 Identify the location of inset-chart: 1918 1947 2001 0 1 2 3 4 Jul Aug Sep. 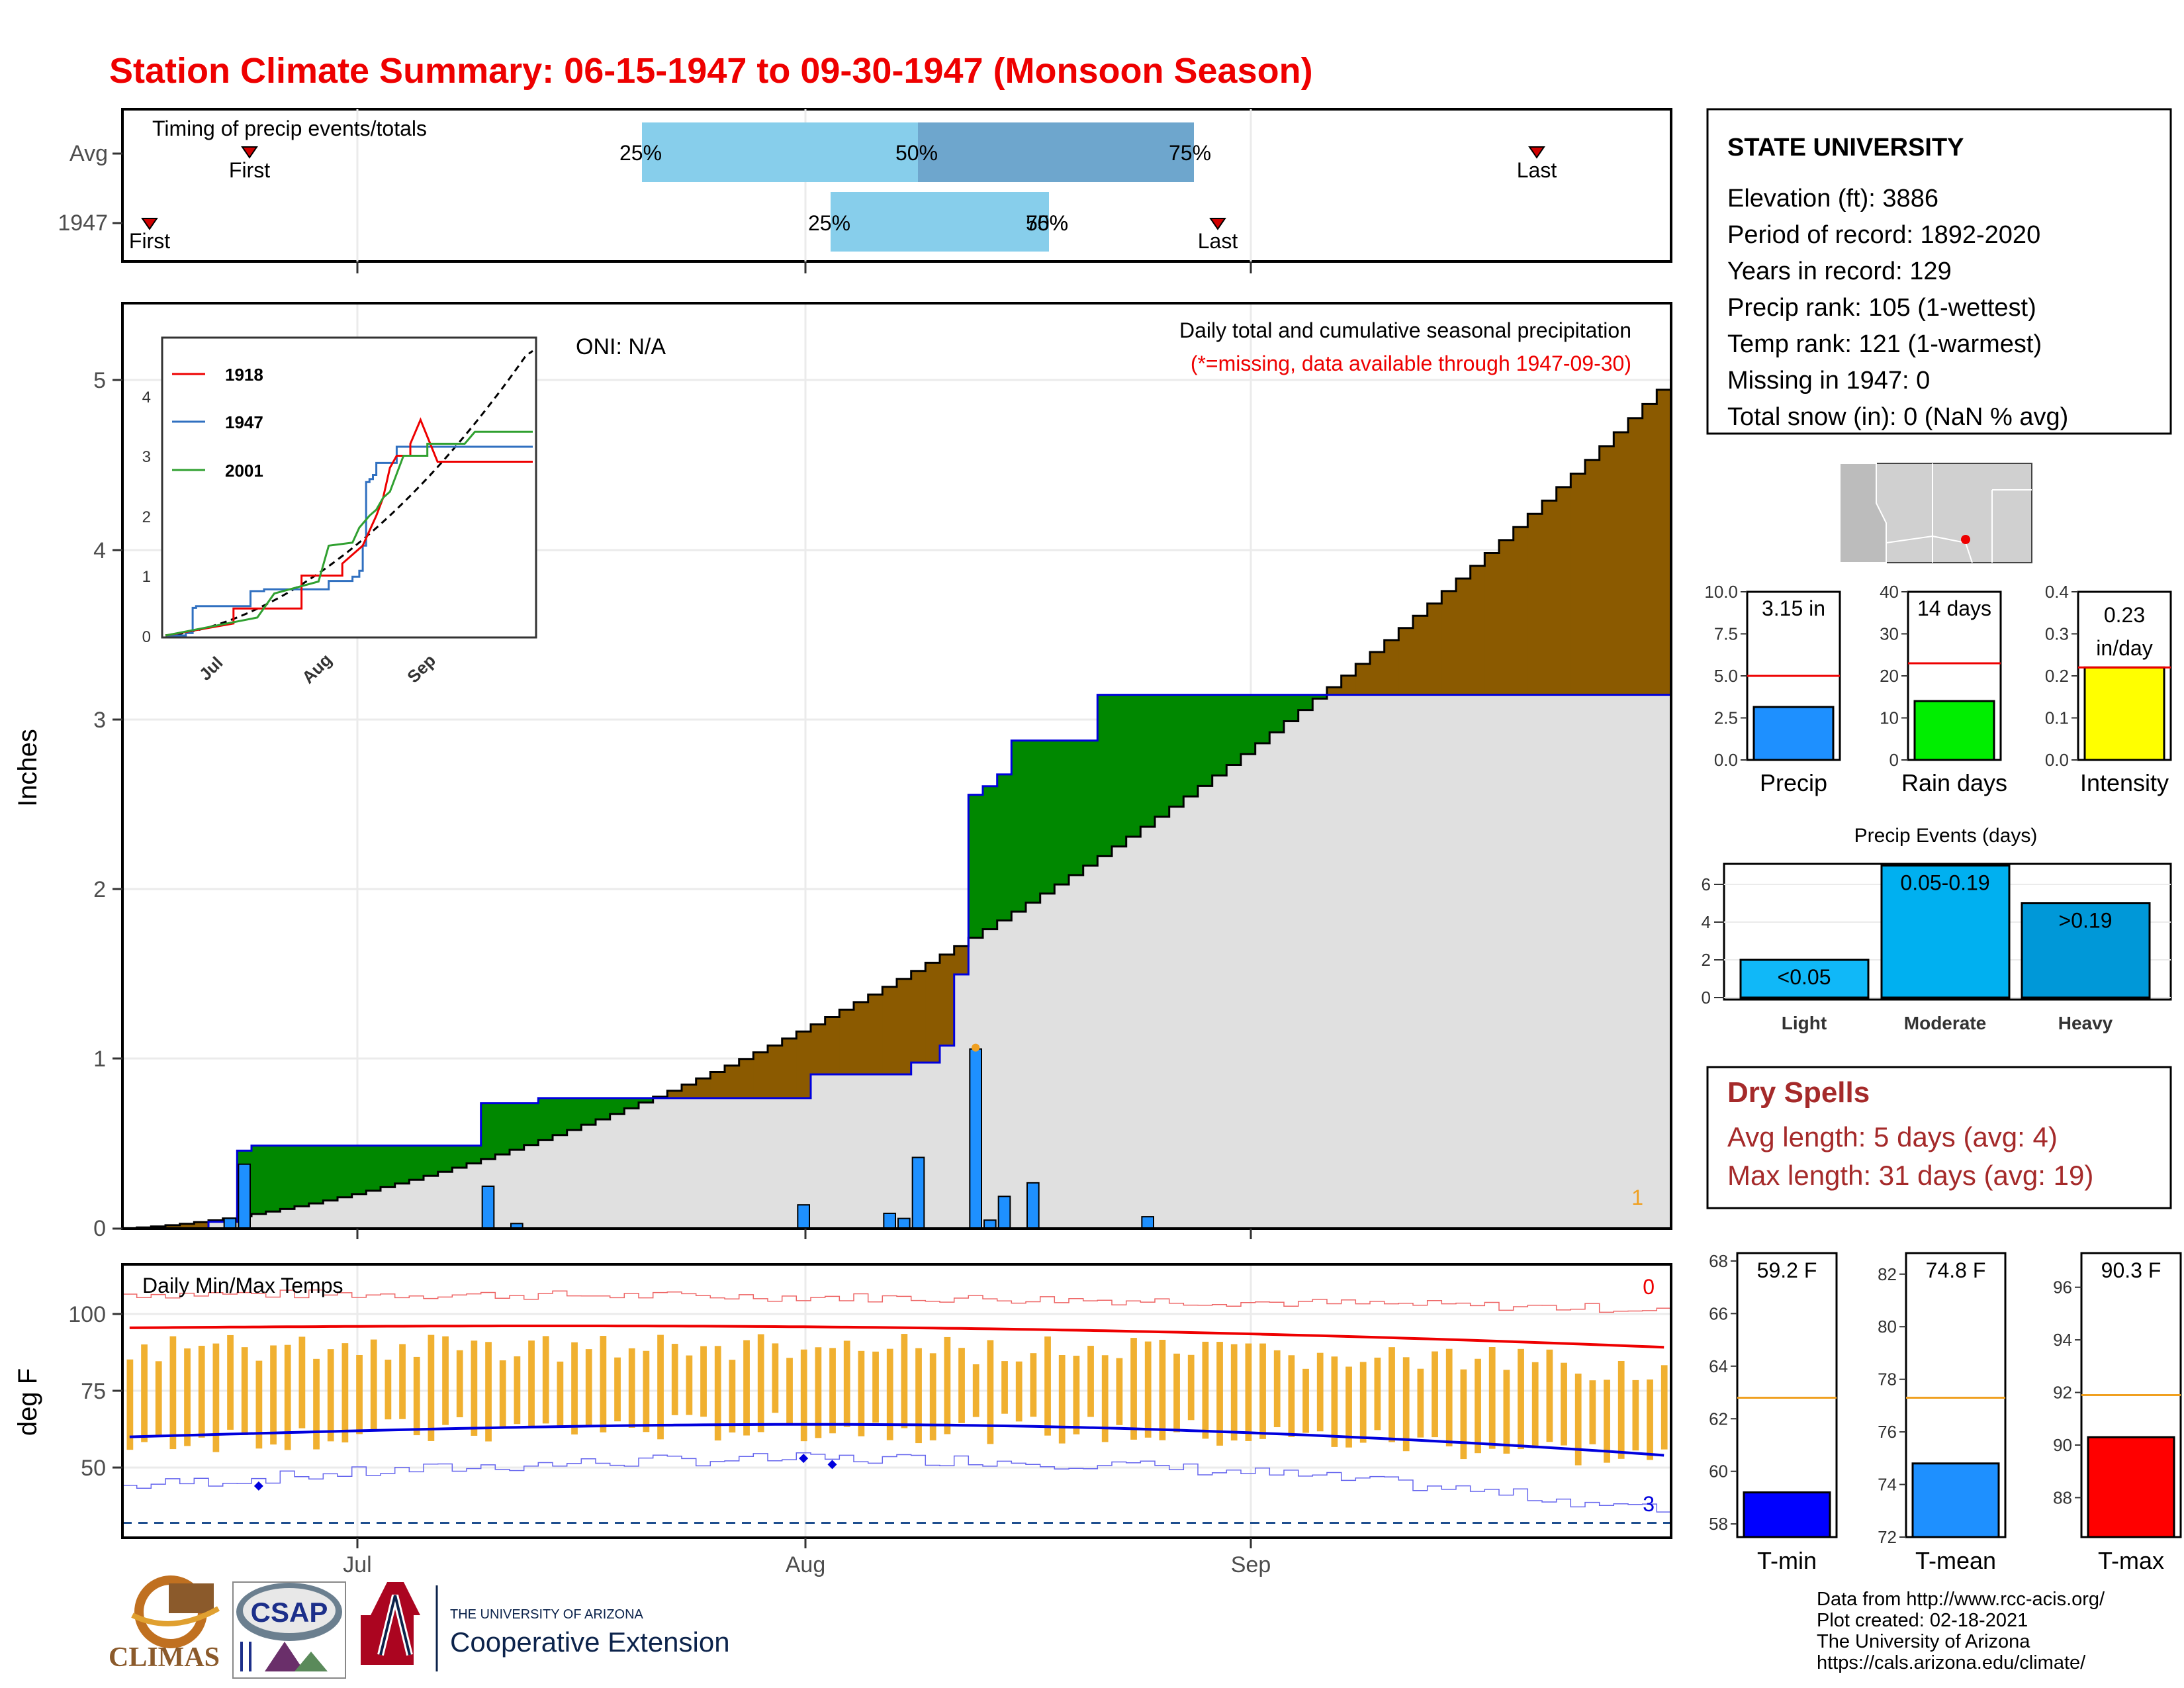
(339, 511).